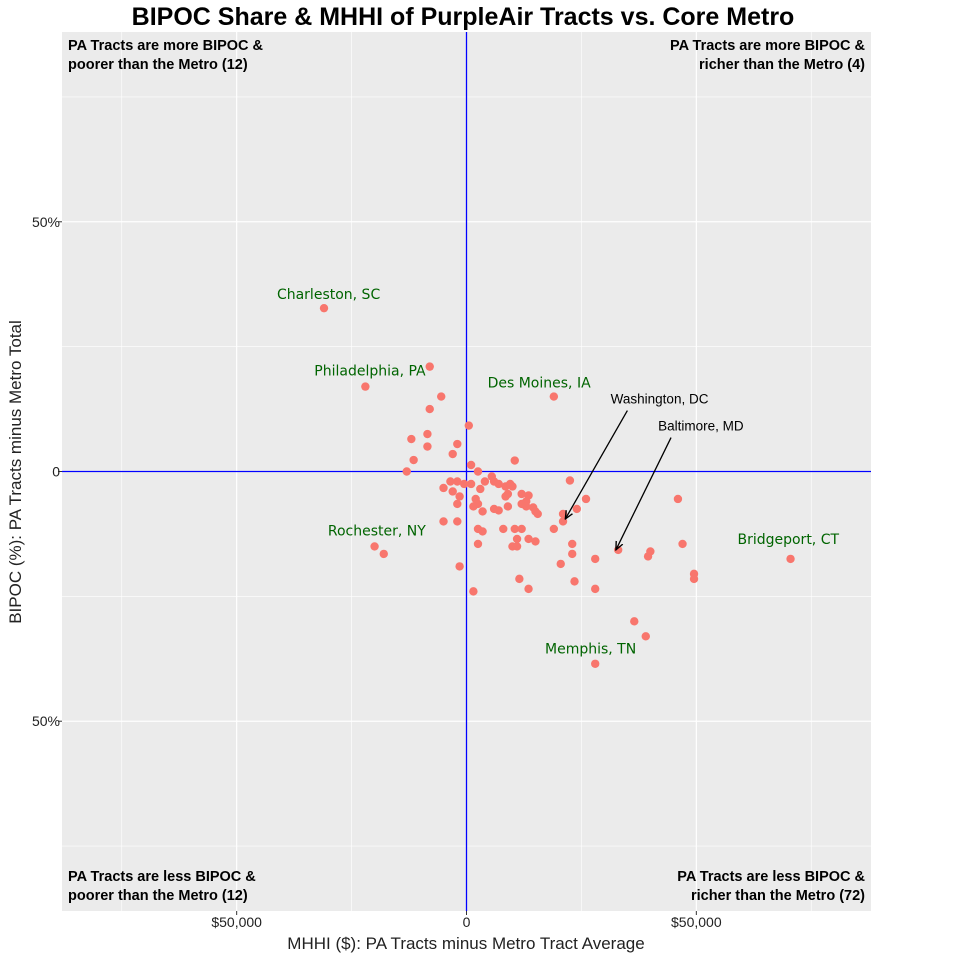  I want to click on callout-label: Washington, DC, so click(660, 399).